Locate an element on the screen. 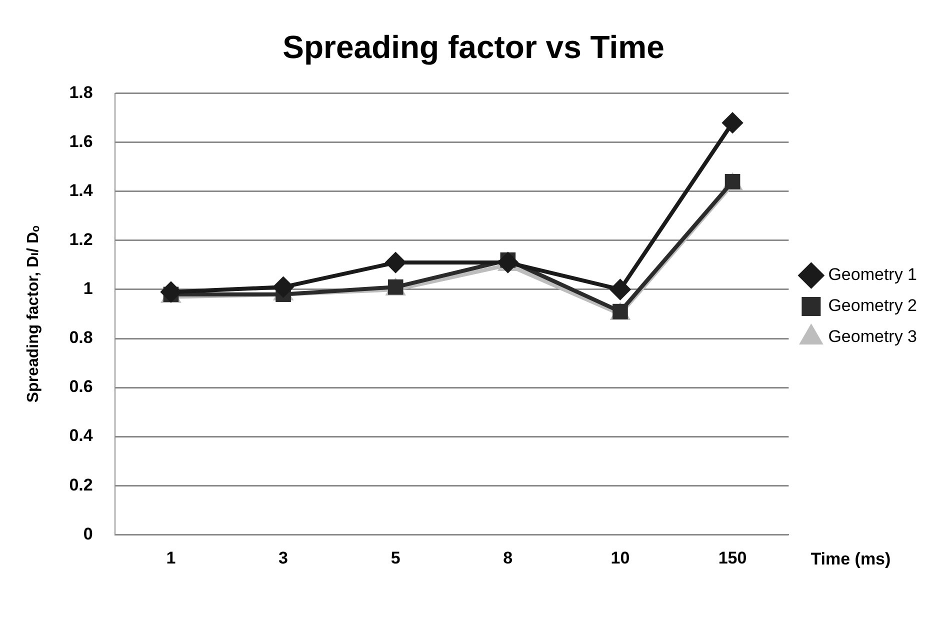 The height and width of the screenshot is (633, 937). legend-label: Geometry 3 is located at coordinates (872, 336).